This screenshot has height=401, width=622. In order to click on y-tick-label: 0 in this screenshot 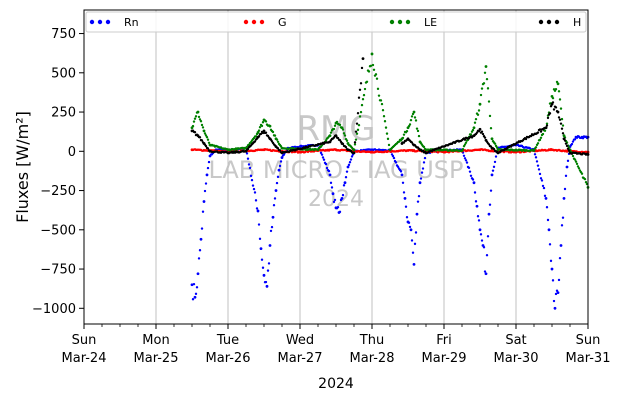, I will do `click(72, 152)`.